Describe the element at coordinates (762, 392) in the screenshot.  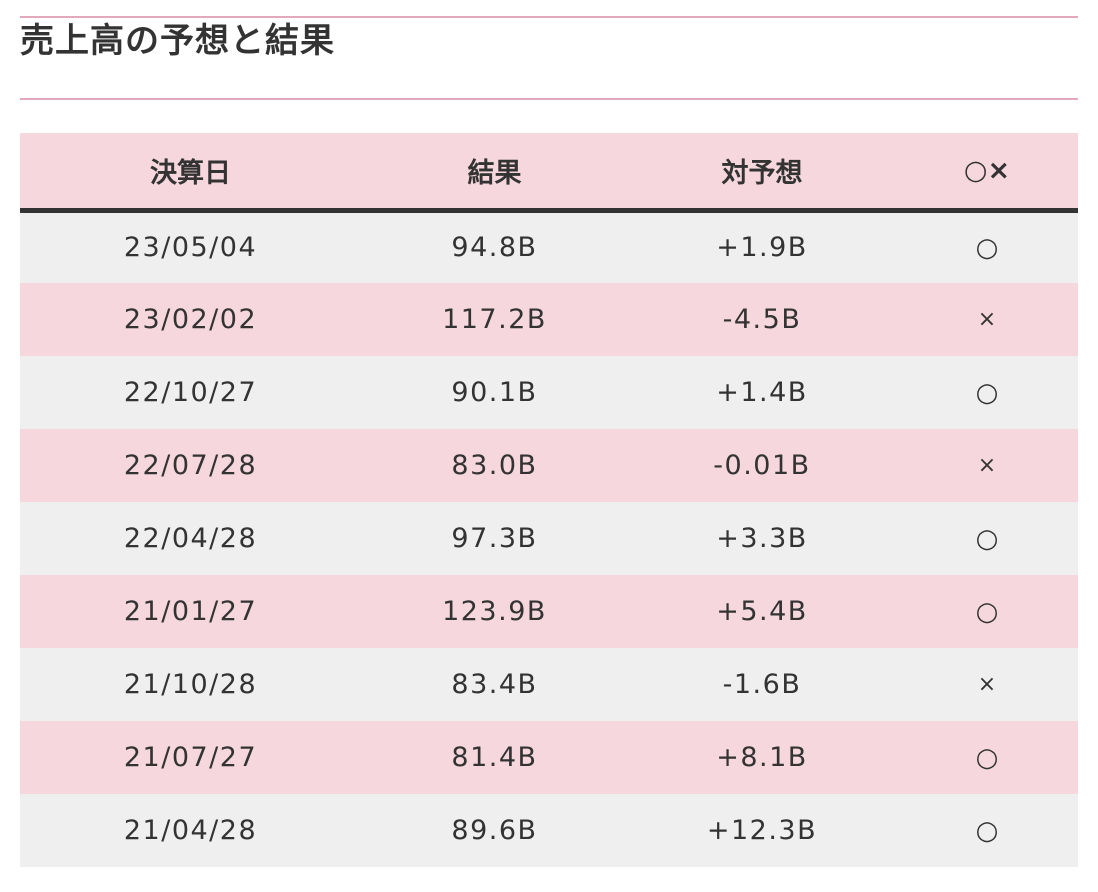
I see `cell-vs-forecast: +1.4B` at that location.